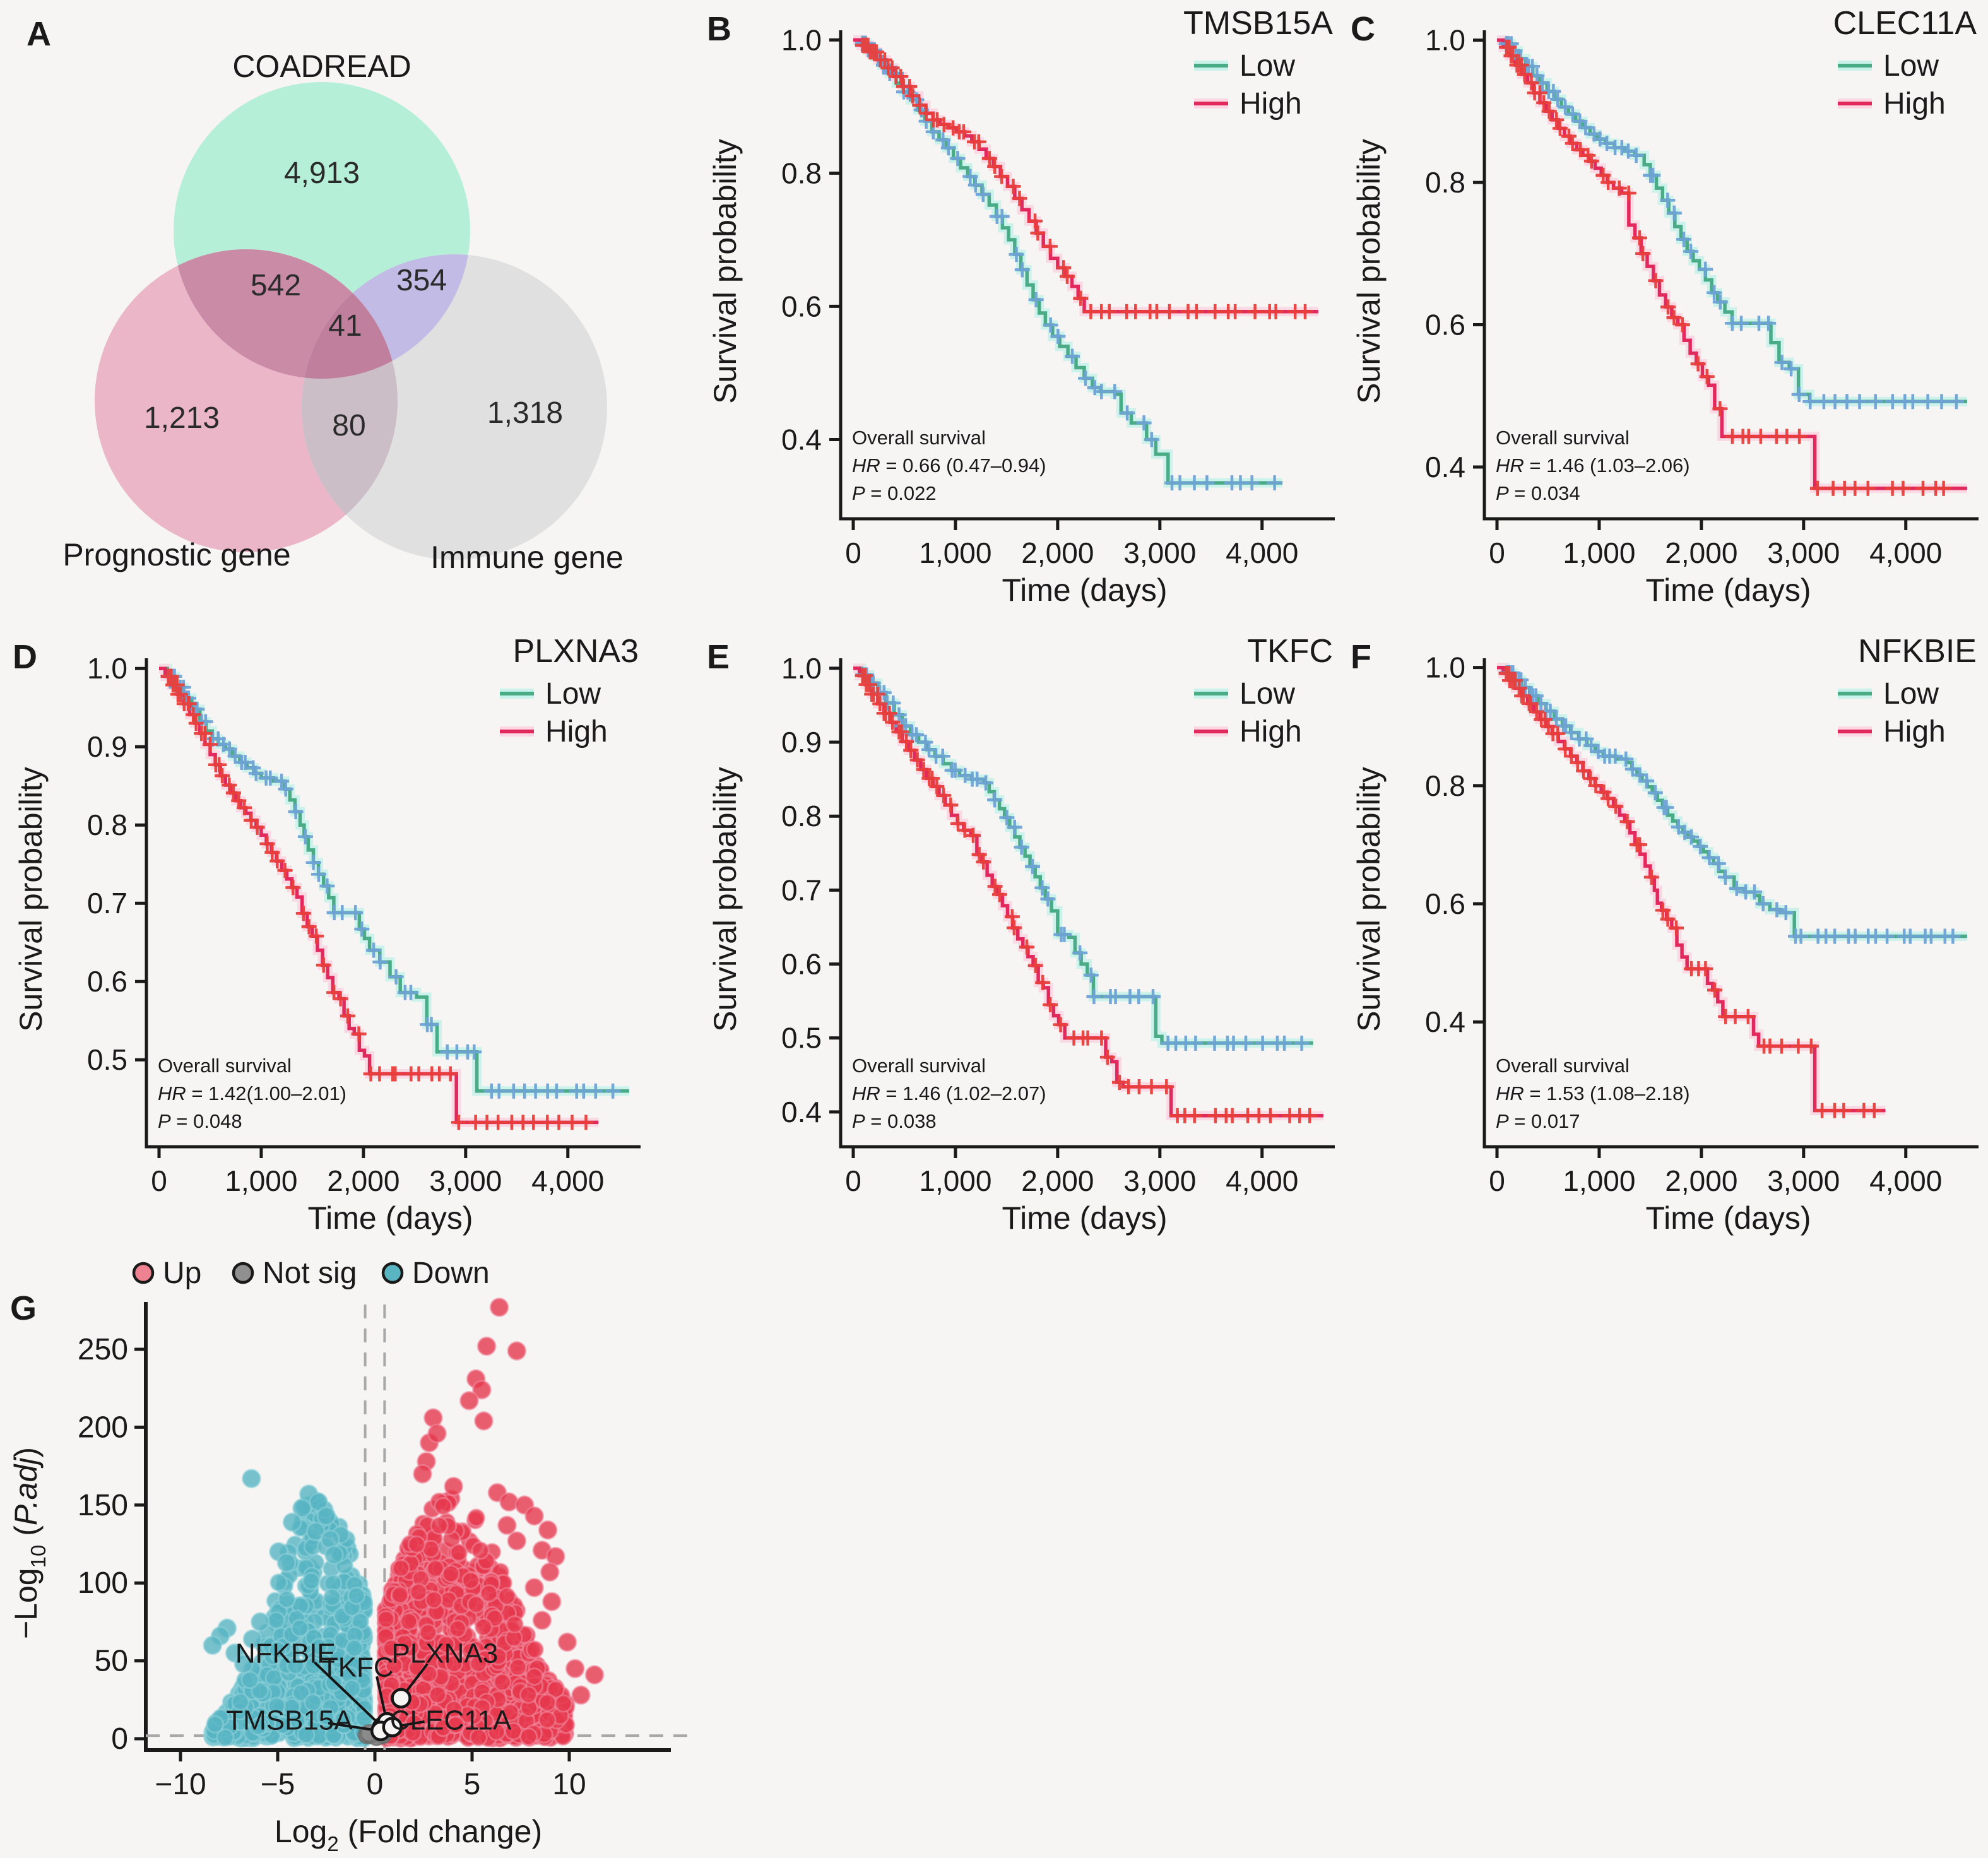 The height and width of the screenshot is (1858, 1988). What do you see at coordinates (103, 1505) in the screenshot?
I see `y-tick-label: 150` at bounding box center [103, 1505].